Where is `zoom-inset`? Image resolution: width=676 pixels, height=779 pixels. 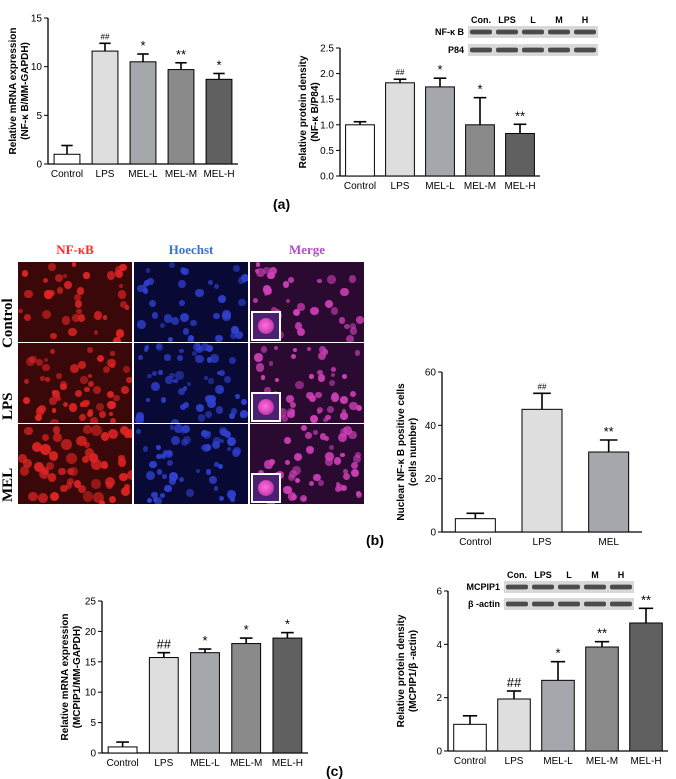
zoom-inset is located at coordinates (266, 326).